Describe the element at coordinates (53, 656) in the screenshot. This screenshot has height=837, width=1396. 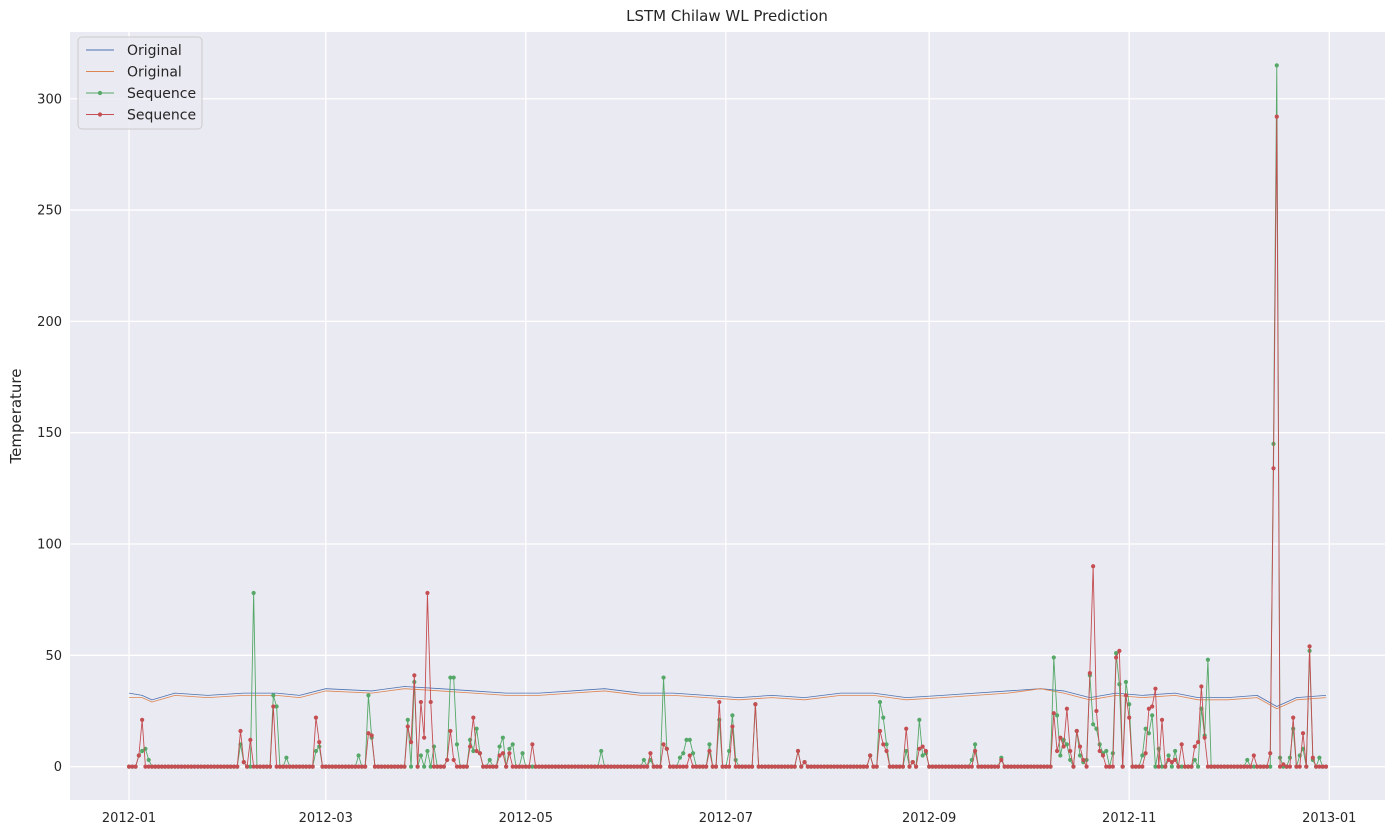
I see `y-tick-label: 50` at that location.